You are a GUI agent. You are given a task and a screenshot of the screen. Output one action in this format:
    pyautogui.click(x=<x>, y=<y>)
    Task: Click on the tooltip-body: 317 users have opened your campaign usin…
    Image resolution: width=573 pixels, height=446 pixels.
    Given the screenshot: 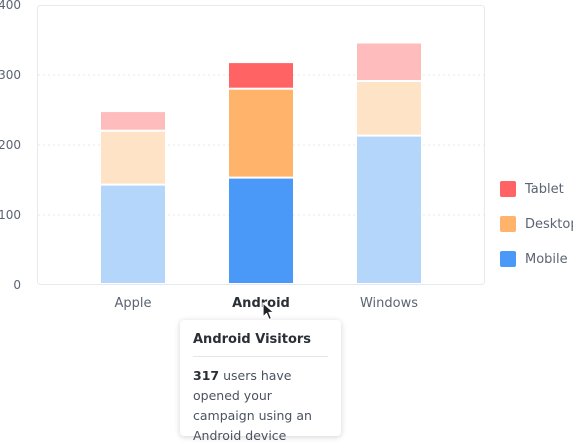 What is the action you would take?
    pyautogui.click(x=260, y=406)
    